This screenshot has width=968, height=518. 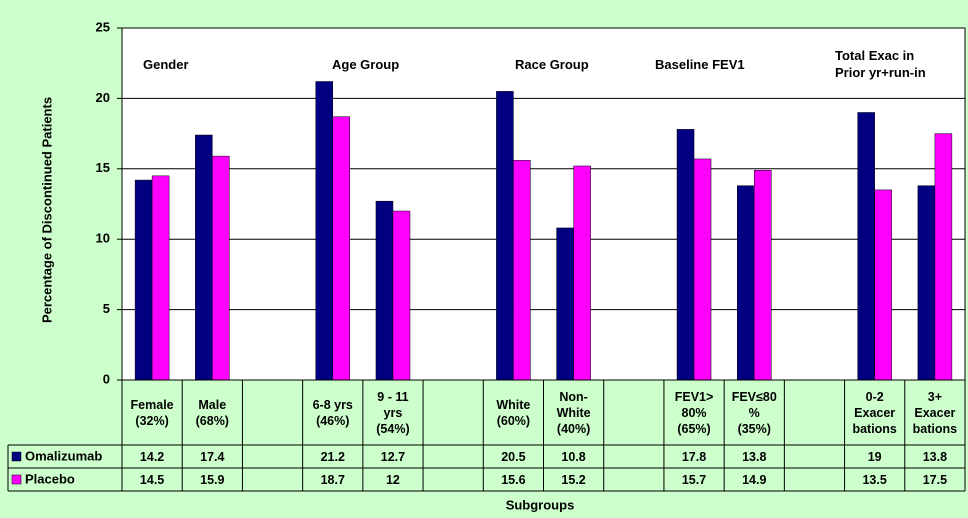 I want to click on table-value: 17.8, so click(x=694, y=456).